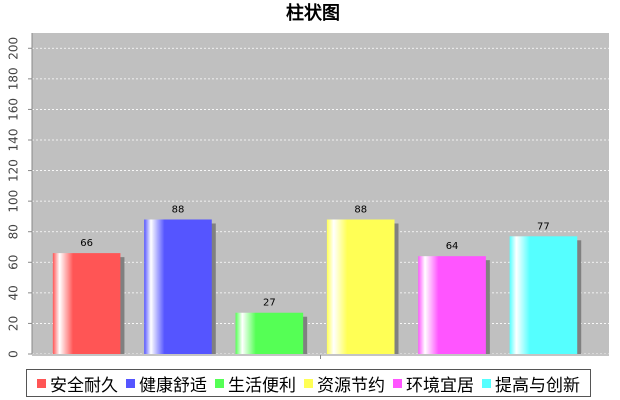 The image size is (620, 400). I want to click on legend-item: 环境宜居, so click(433, 383).